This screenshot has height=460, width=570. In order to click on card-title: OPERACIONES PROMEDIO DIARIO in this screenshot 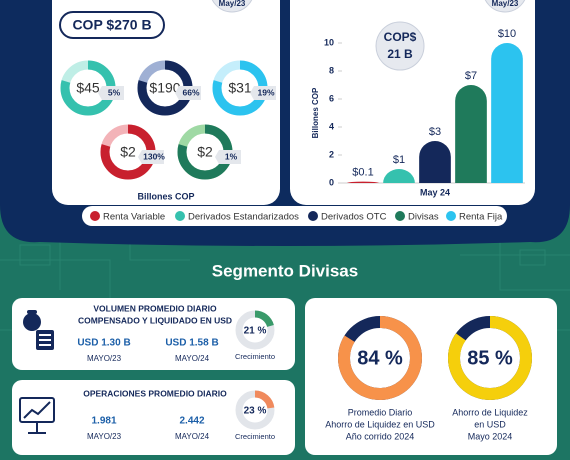, I will do `click(155, 393)`.